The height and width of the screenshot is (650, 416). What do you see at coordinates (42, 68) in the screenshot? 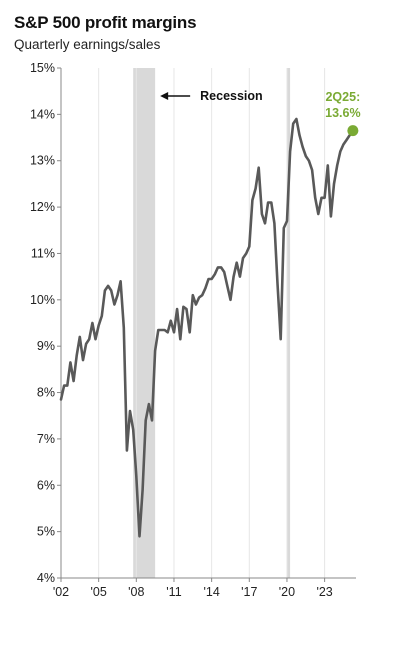
I see `y-tick-label: 15%` at bounding box center [42, 68].